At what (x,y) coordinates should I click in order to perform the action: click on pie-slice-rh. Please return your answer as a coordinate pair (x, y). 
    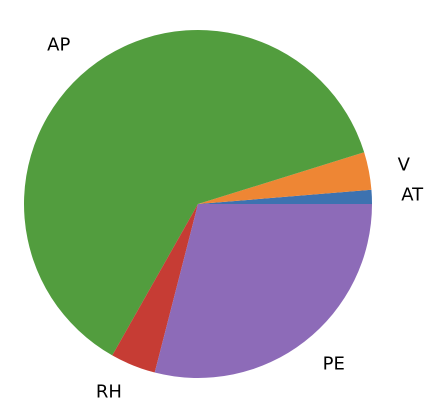
    Looking at the image, I should click on (155, 288).